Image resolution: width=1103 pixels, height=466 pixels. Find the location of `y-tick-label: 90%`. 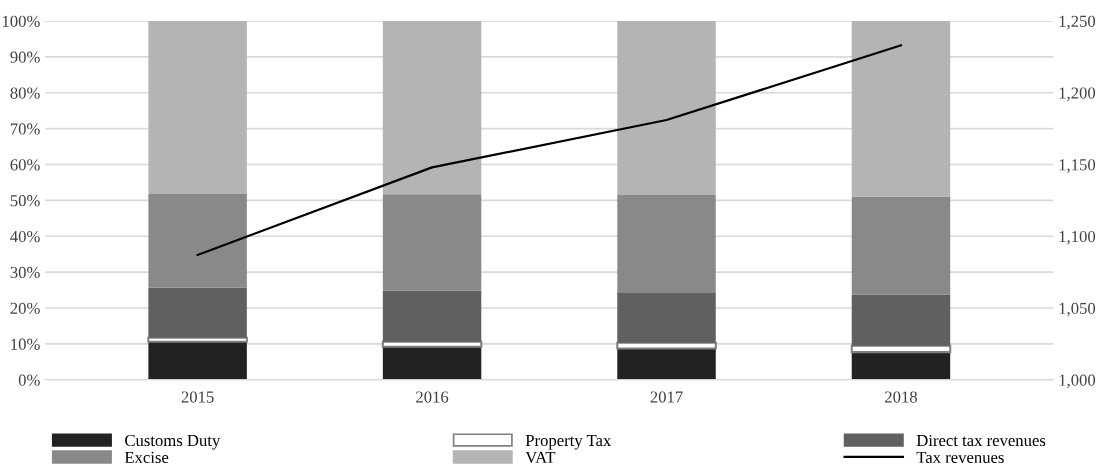

y-tick-label: 90% is located at coordinates (25, 57).